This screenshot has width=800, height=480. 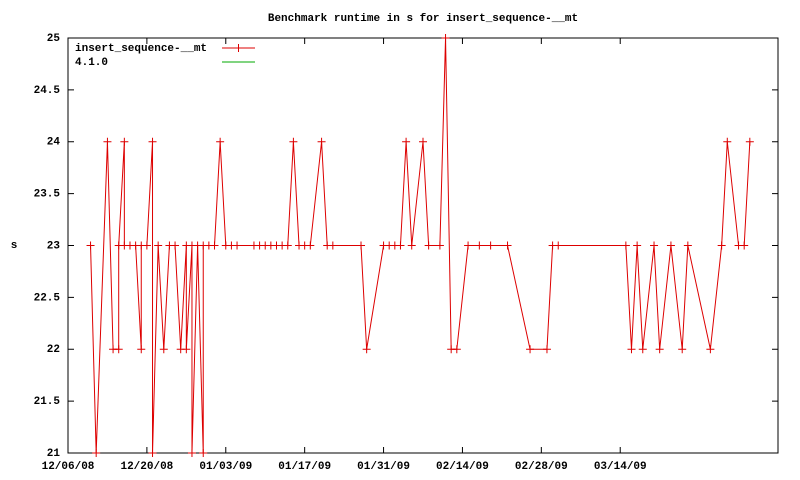 What do you see at coordinates (462, 467) in the screenshot?
I see `x-tick-label: 02/14/09` at bounding box center [462, 467].